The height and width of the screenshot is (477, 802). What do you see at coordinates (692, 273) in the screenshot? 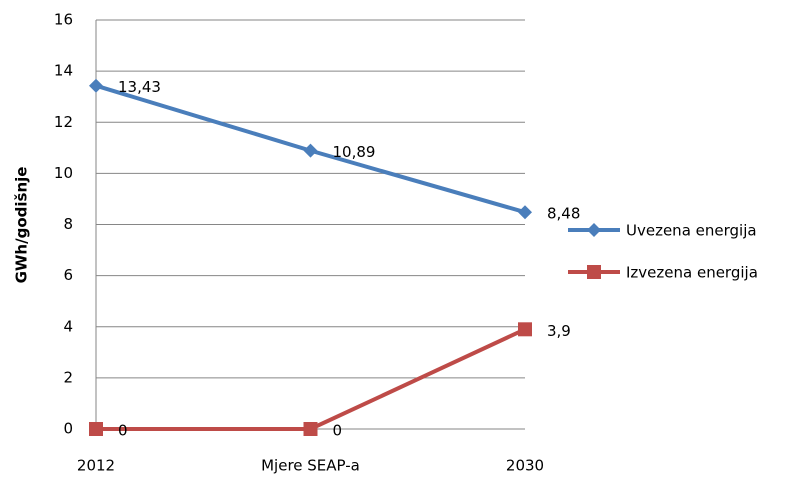
I see `legend-label: Izvezena energija` at bounding box center [692, 273].